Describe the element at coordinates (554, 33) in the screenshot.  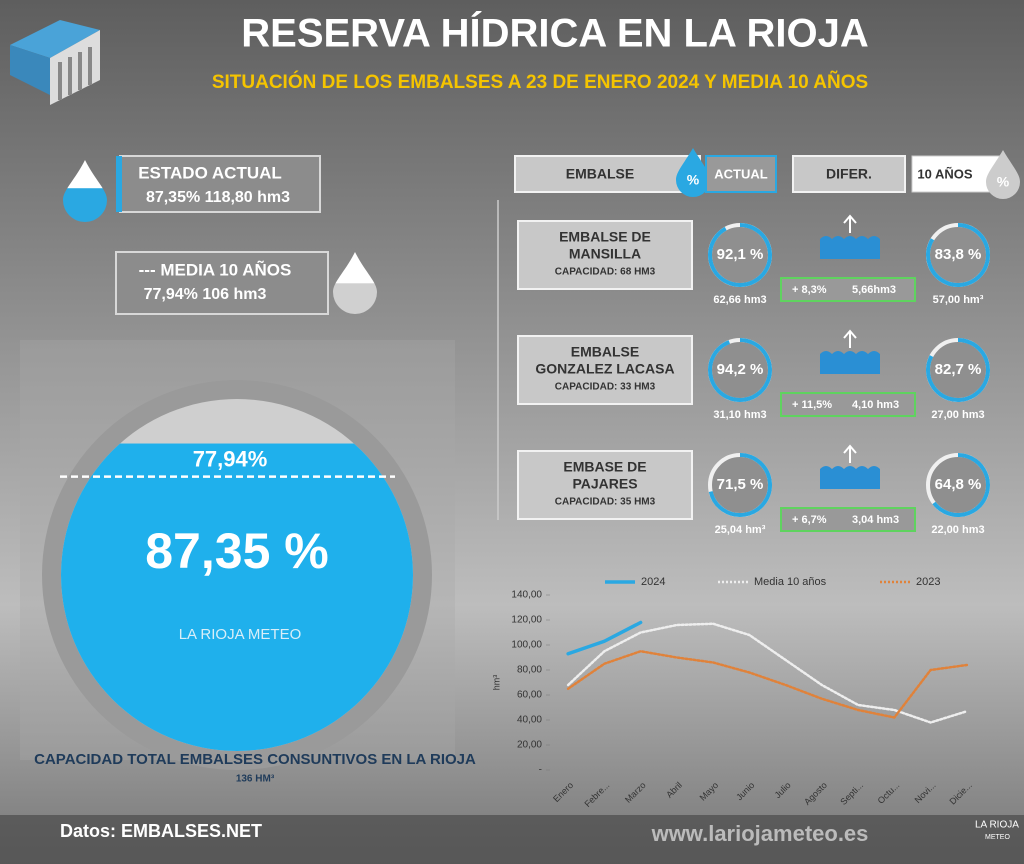
I see `title: RESERVA HÍDRICA EN LA RIOJA` at that location.